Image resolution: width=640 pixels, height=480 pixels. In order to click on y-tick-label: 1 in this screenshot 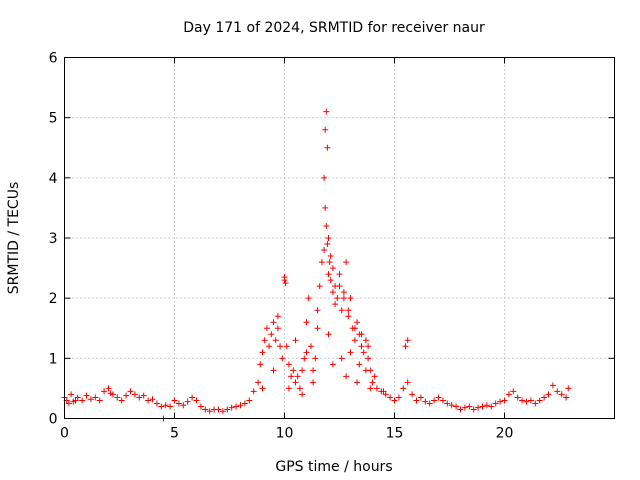, I will do `click(53, 359)`.